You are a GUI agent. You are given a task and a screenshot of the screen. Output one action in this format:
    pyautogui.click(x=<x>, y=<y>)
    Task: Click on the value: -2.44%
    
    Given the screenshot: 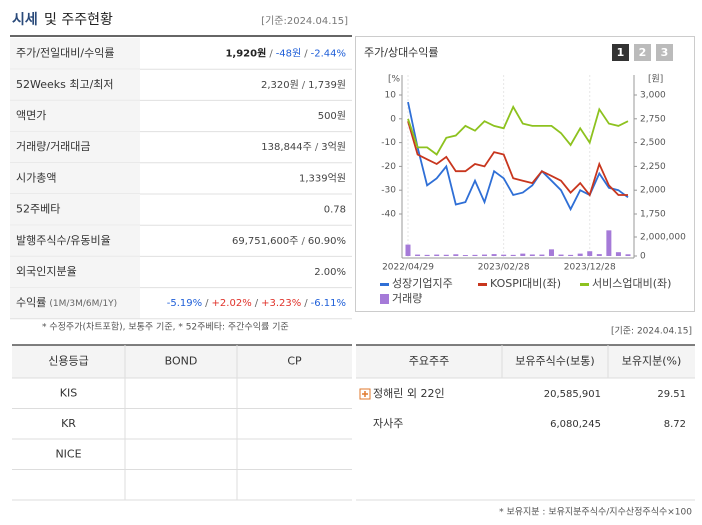 What is the action you would take?
    pyautogui.click(x=328, y=54)
    